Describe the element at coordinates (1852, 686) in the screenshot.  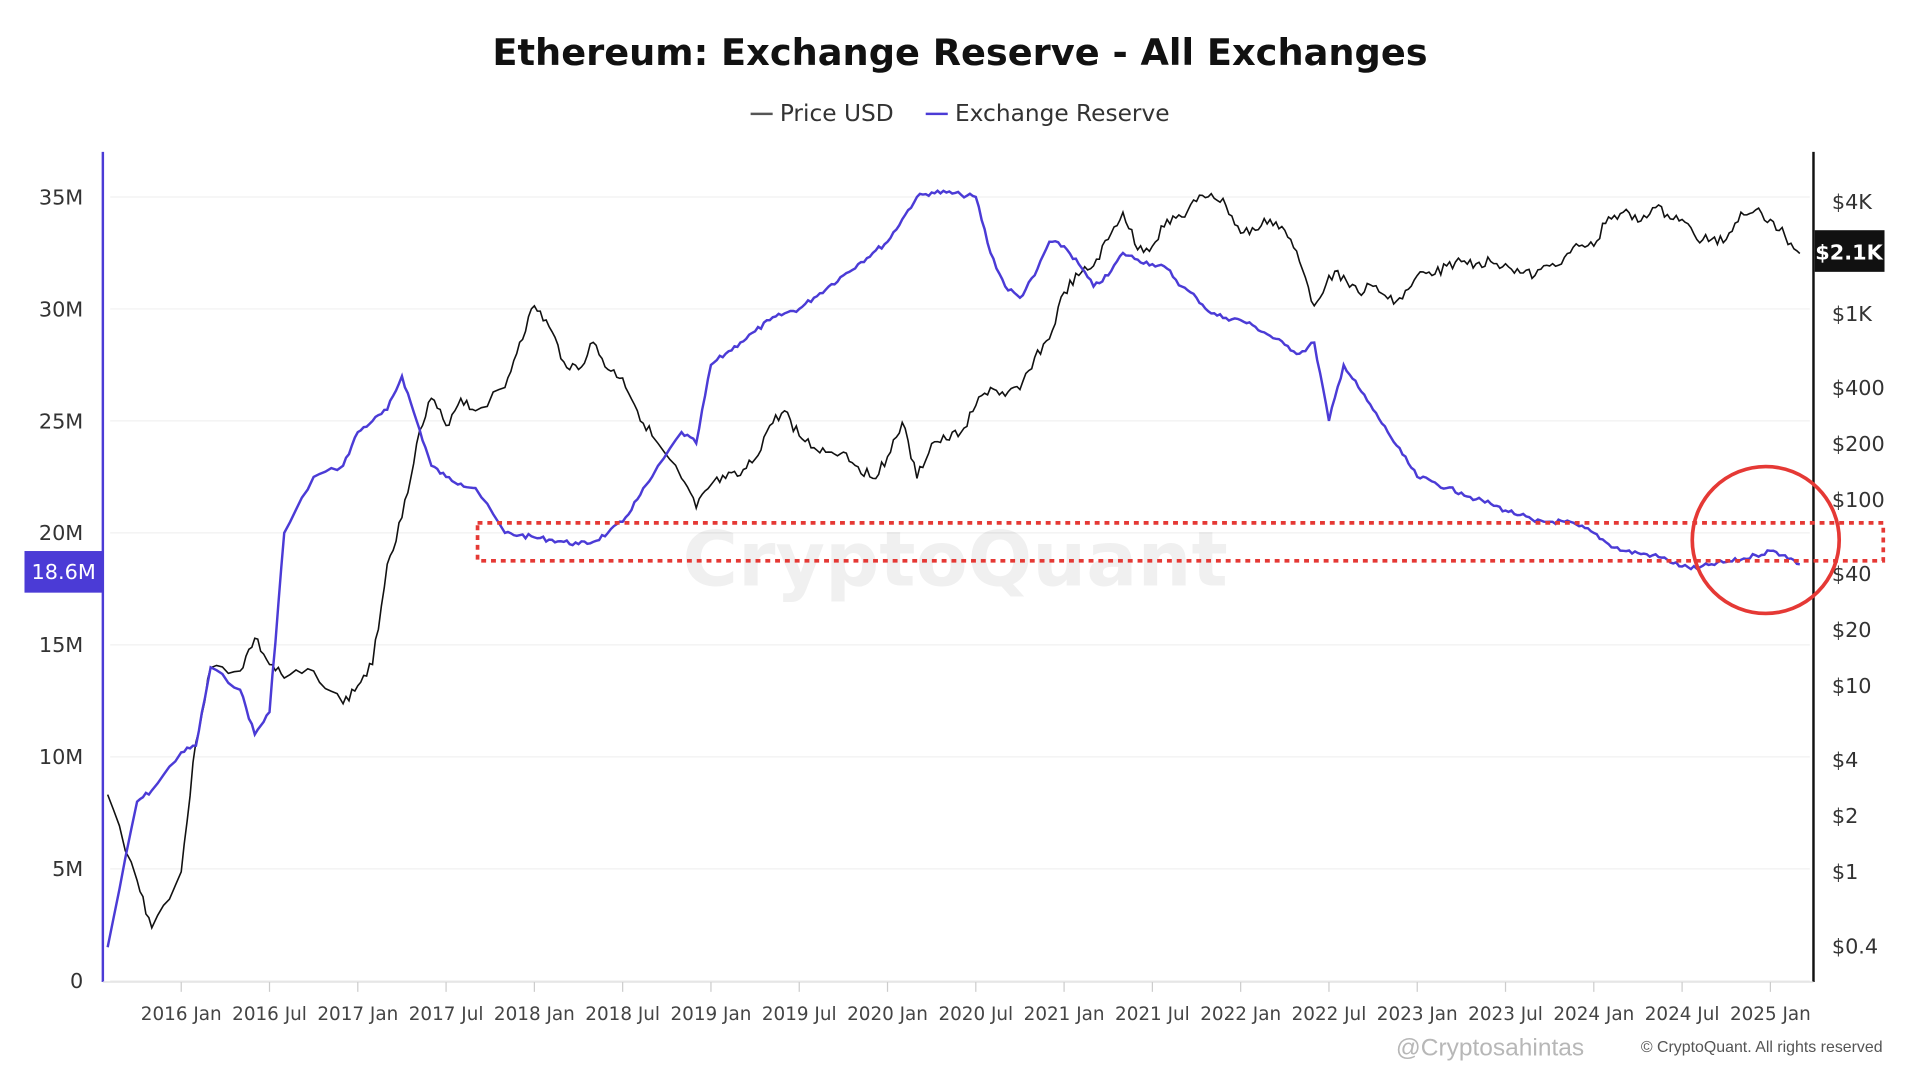
I see `y-right-tick-label: $10` at that location.